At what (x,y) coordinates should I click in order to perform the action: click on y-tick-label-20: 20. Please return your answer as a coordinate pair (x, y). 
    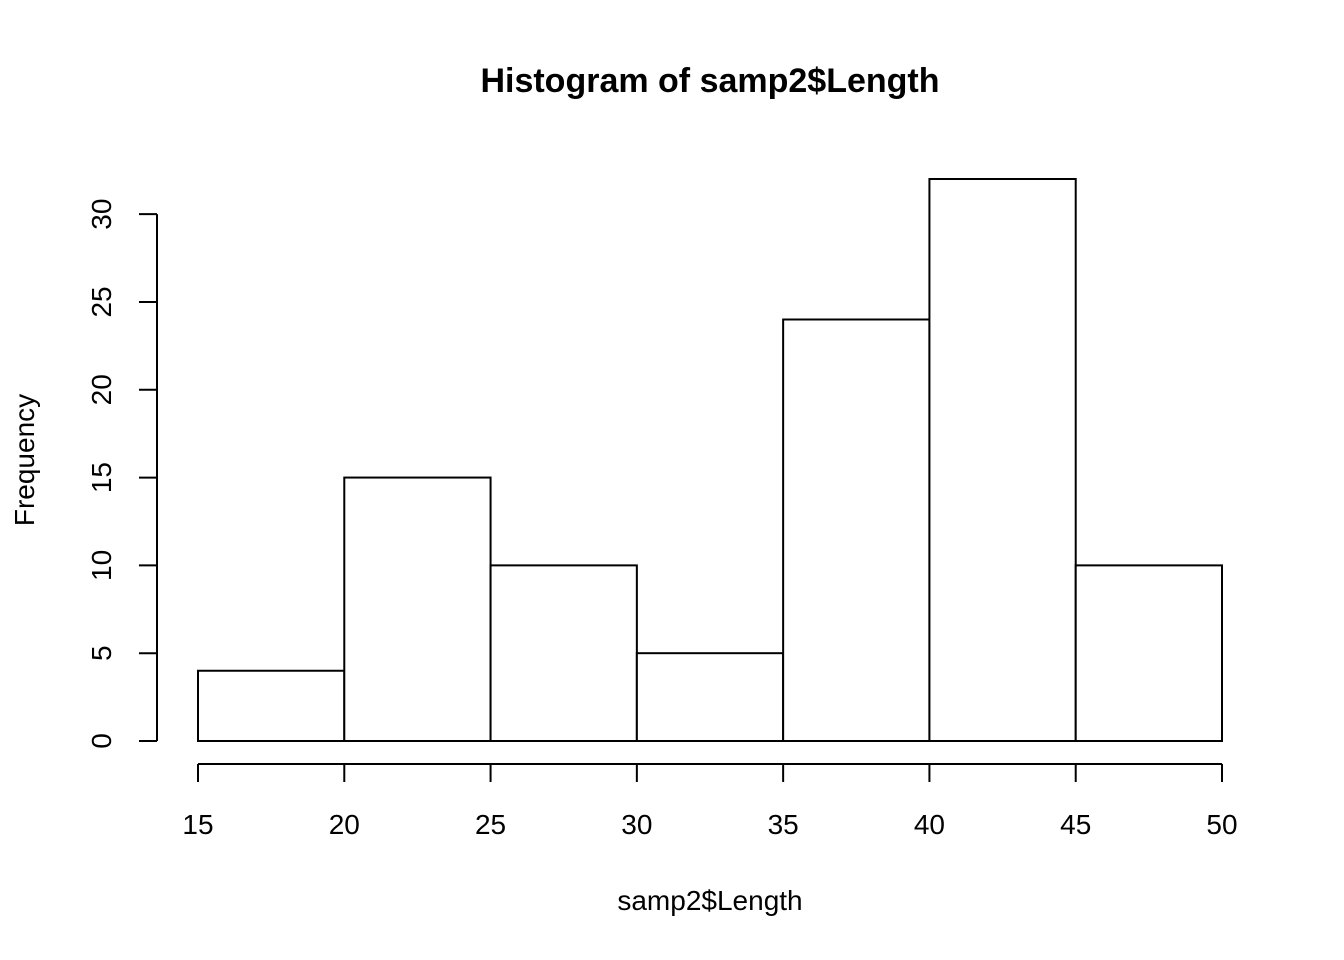
    Looking at the image, I should click on (101, 389).